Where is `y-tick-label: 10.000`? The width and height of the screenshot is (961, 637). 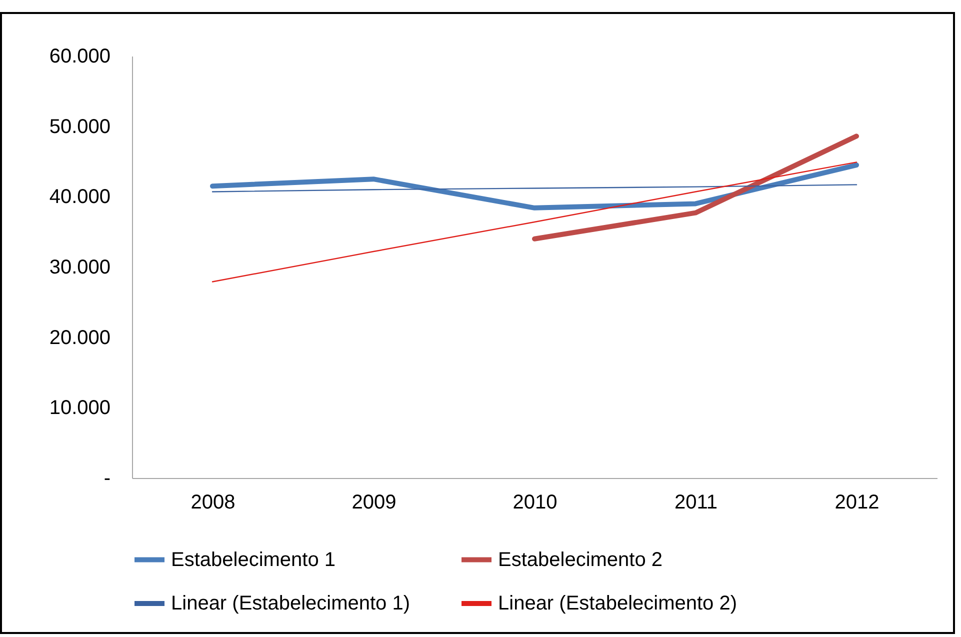
y-tick-label: 10.000 is located at coordinates (79, 408).